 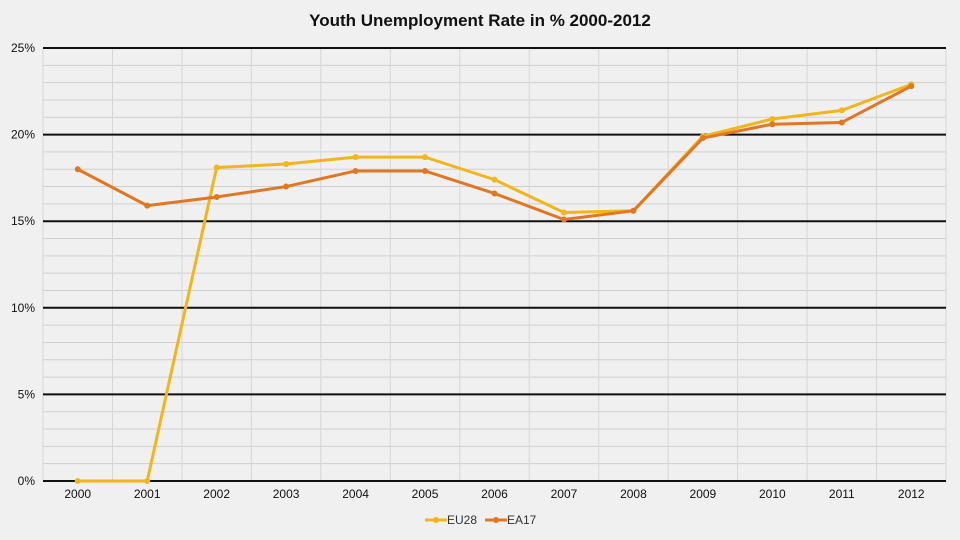 I want to click on y-axis-ticks: 0% 5% 10% 15% 20% 25%, so click(x=23, y=264).